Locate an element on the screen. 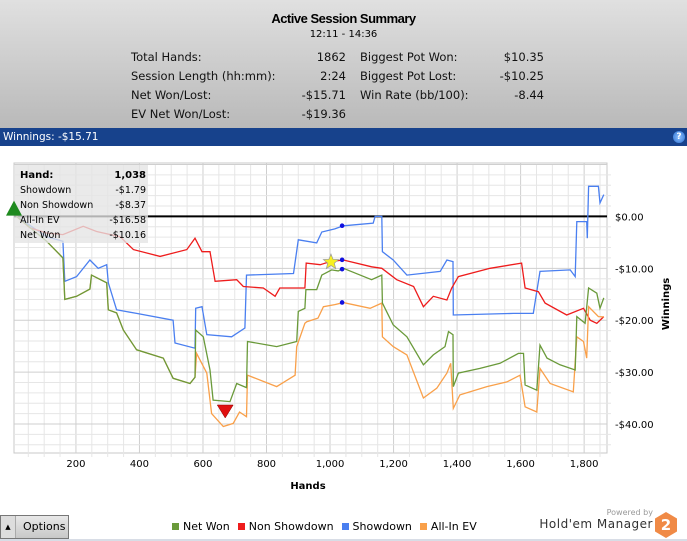 The height and width of the screenshot is (541, 687). legend-label: Net Won is located at coordinates (206, 526).